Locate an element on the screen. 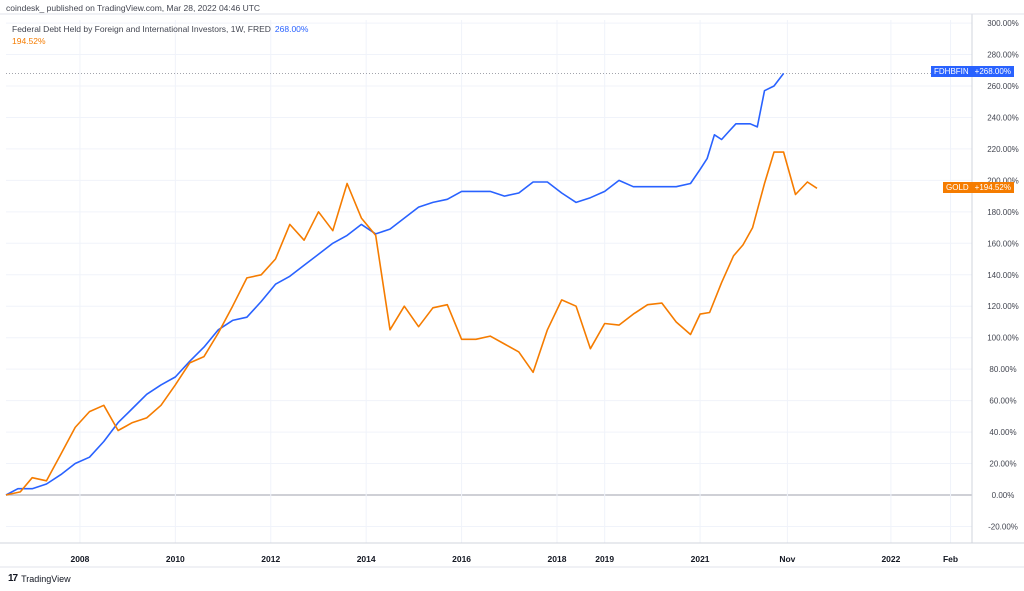 The height and width of the screenshot is (591, 1024). y-tick-label: 160.00% is located at coordinates (1003, 243).